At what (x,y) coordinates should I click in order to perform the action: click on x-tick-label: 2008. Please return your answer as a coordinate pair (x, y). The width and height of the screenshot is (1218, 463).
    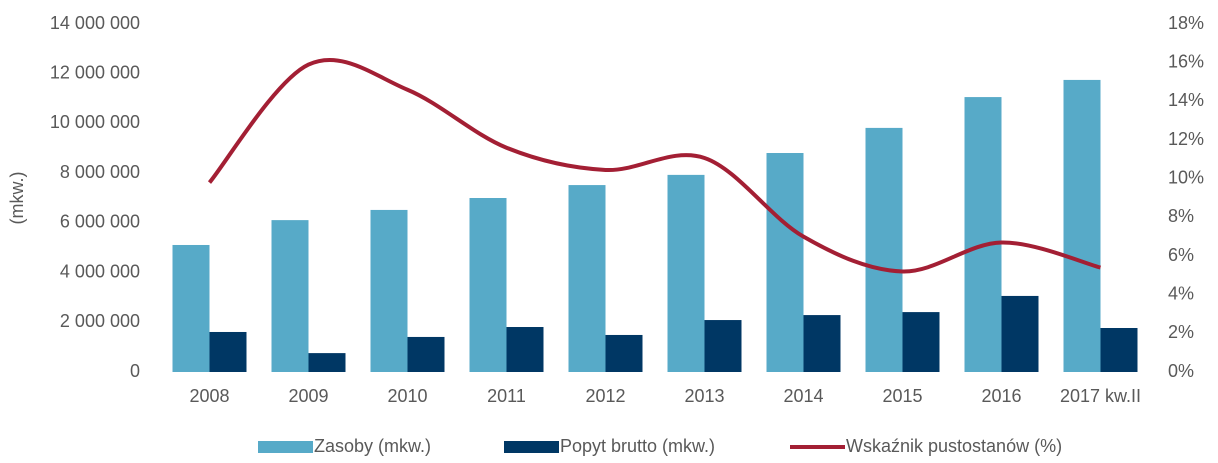
    Looking at the image, I should click on (209, 396).